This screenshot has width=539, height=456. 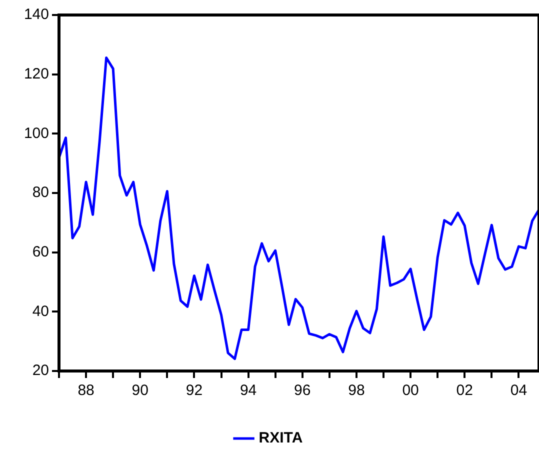 What do you see at coordinates (410, 391) in the screenshot?
I see `x-tick-label: 00` at bounding box center [410, 391].